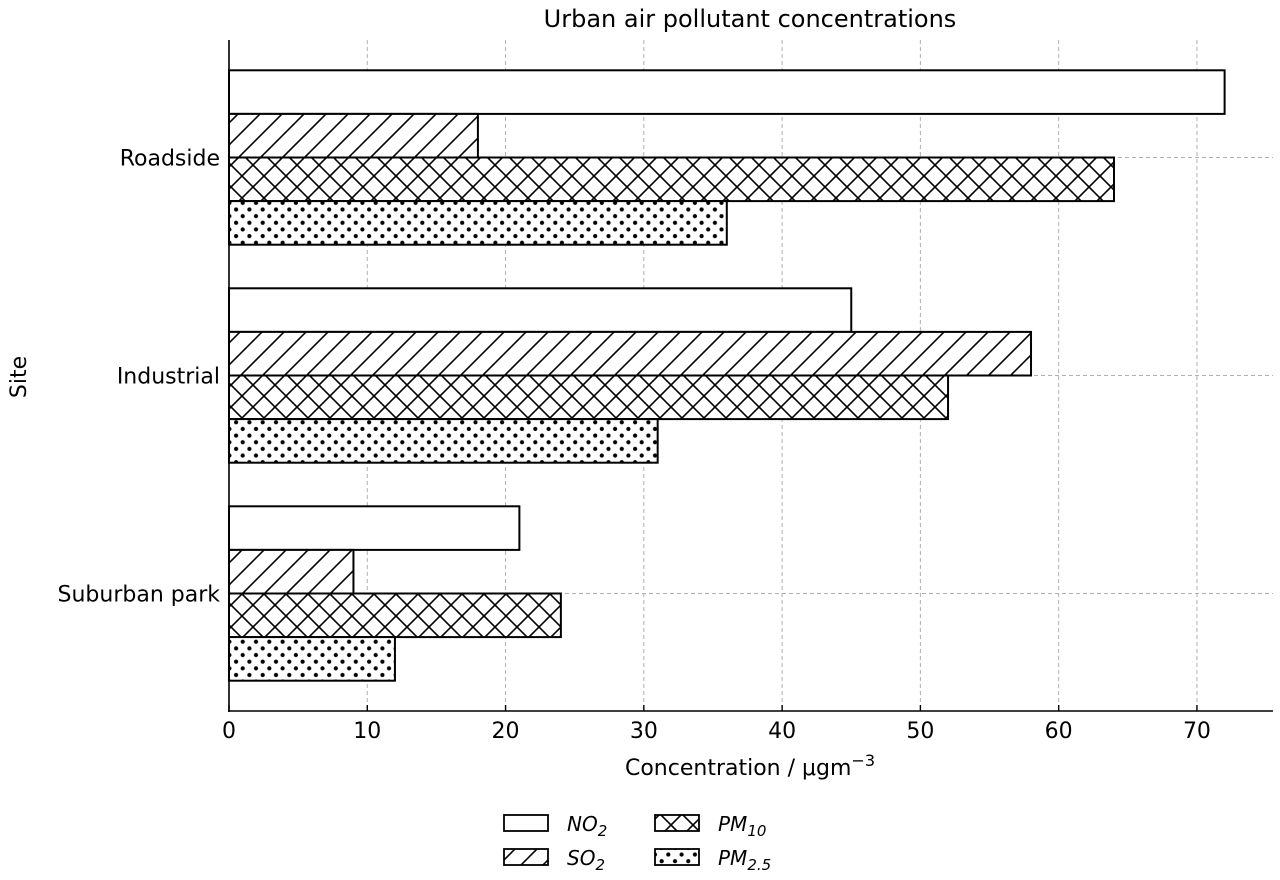 The width and height of the screenshot is (1280, 880). Describe the element at coordinates (920, 731) in the screenshot. I see `x-tick-label: 50` at that location.